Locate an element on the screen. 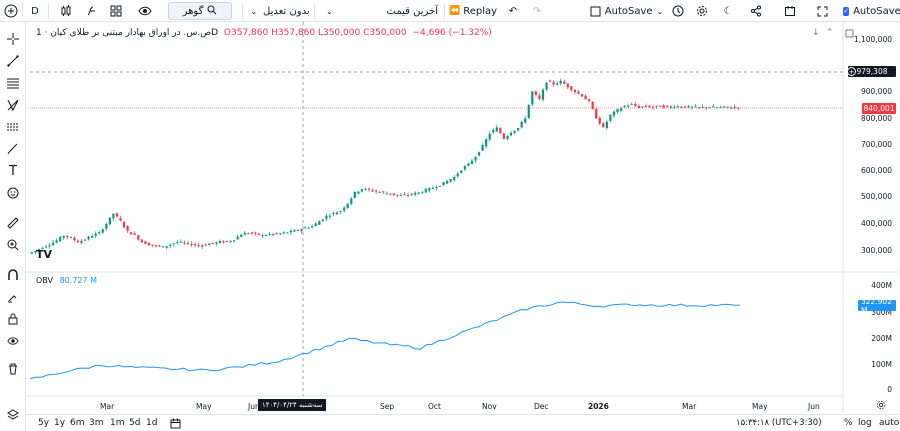 The width and height of the screenshot is (900, 431). undo-icon: ↶ is located at coordinates (513, 11).